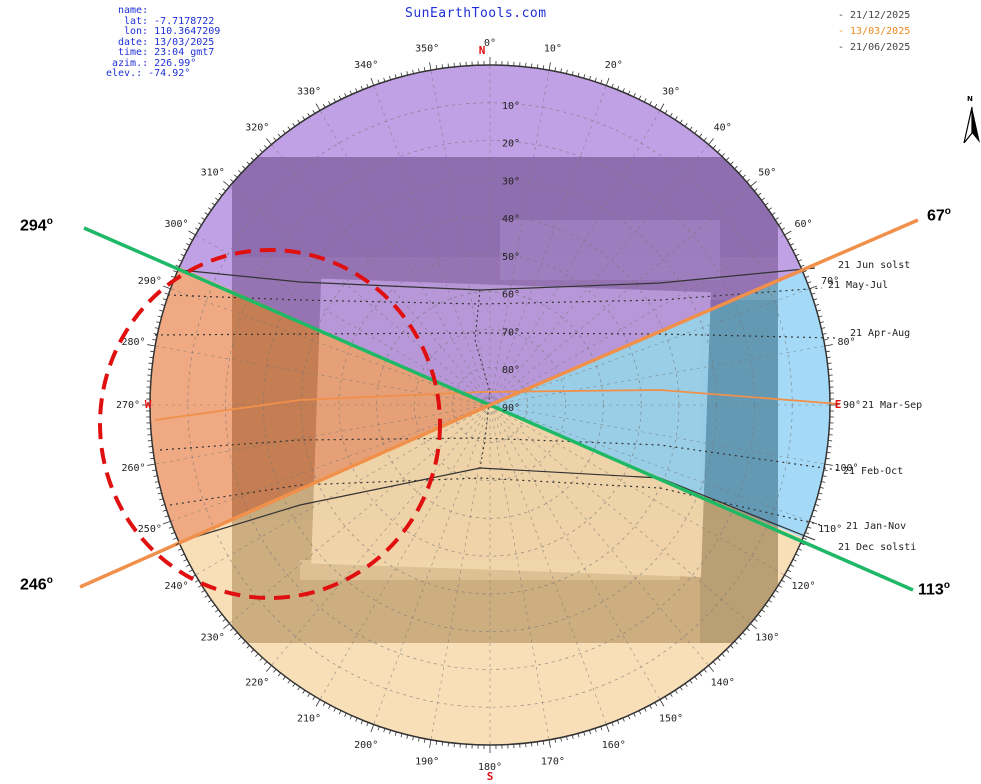  What do you see at coordinates (133, 342) in the screenshot?
I see `azimuth-tick-label: 280°` at bounding box center [133, 342].